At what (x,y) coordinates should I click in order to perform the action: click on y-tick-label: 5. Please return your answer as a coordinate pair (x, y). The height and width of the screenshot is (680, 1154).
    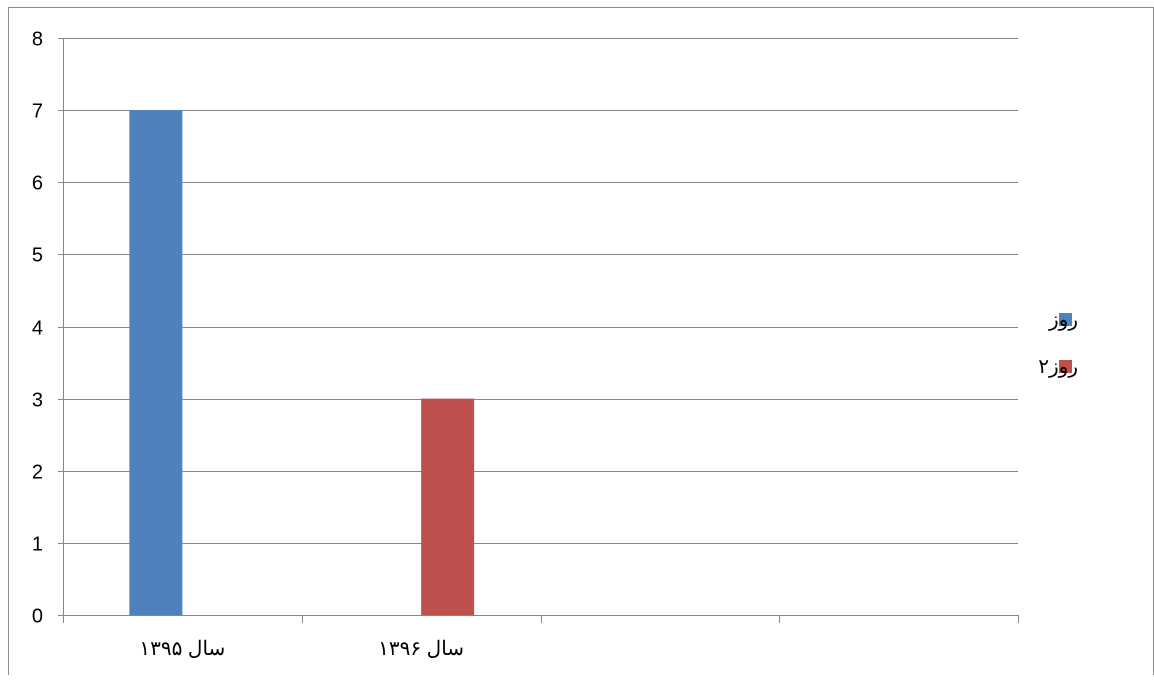
    Looking at the image, I should click on (37, 256).